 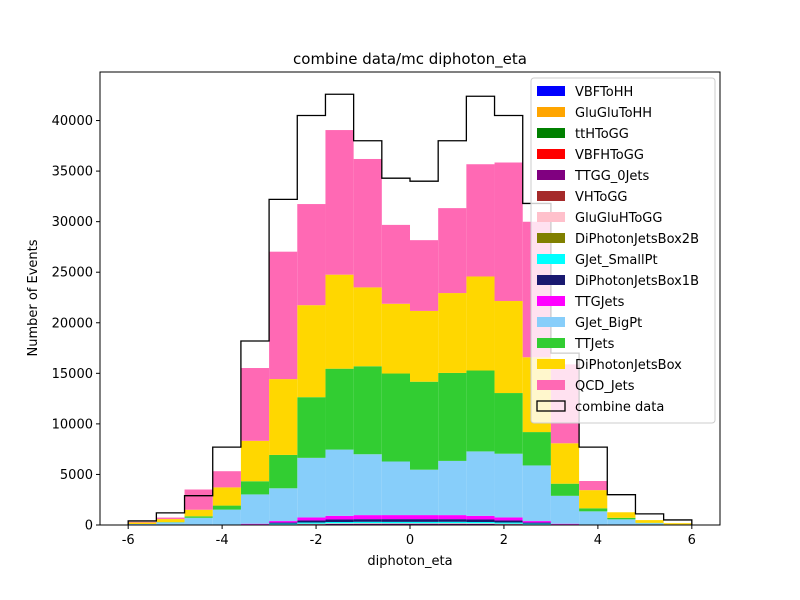 I want to click on y-tick-label: 40000, so click(x=72, y=121).